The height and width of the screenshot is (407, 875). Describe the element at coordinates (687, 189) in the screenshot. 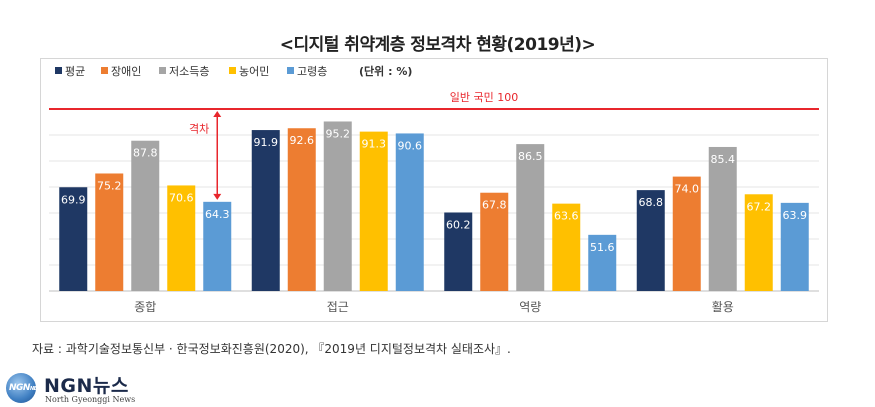

I see `data-label: 74.0` at that location.